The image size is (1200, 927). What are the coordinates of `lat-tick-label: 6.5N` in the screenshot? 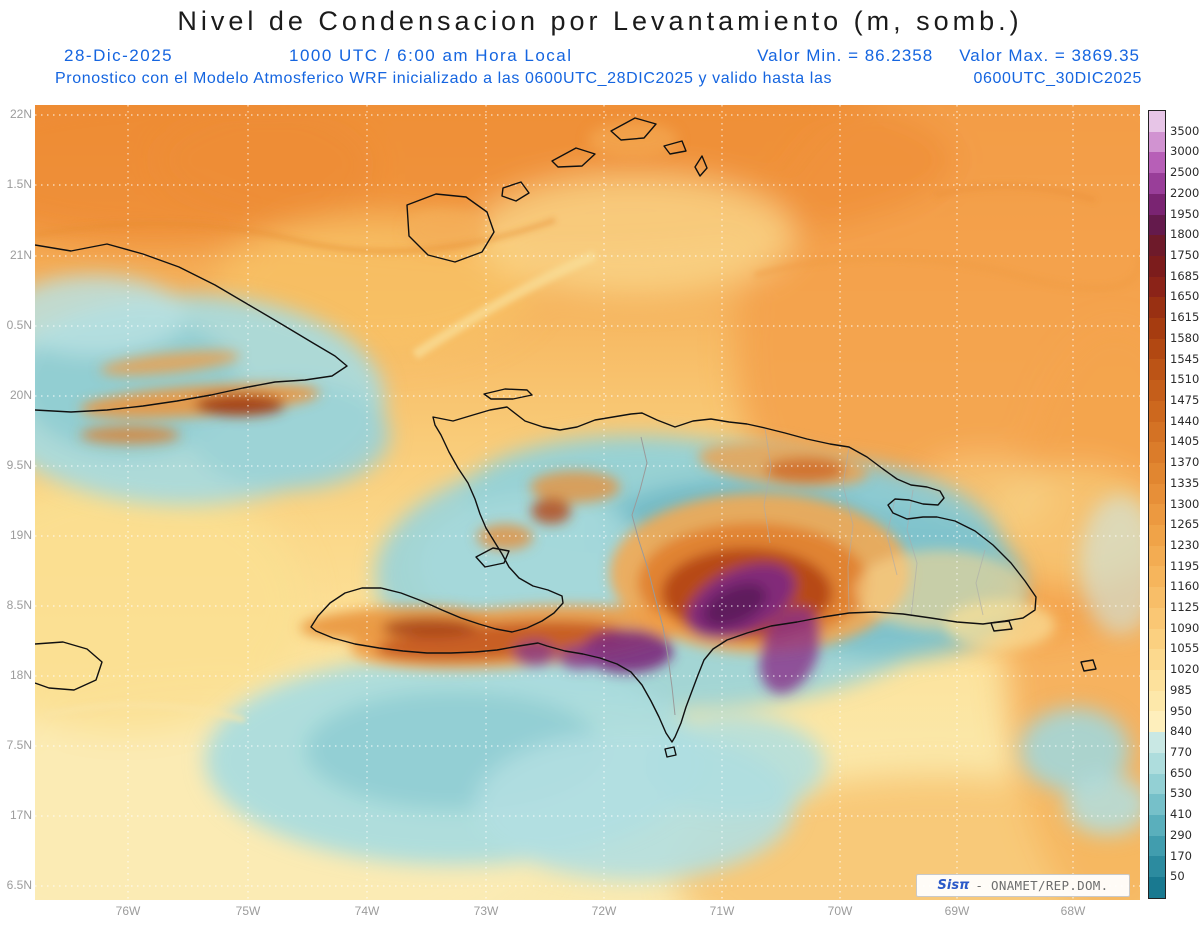 It's located at (19, 885).